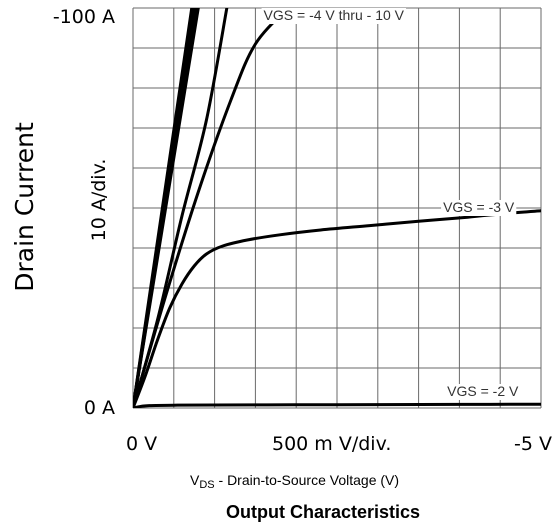 The height and width of the screenshot is (526, 556). What do you see at coordinates (141, 444) in the screenshot?
I see `x-tick-left: 0 V` at bounding box center [141, 444].